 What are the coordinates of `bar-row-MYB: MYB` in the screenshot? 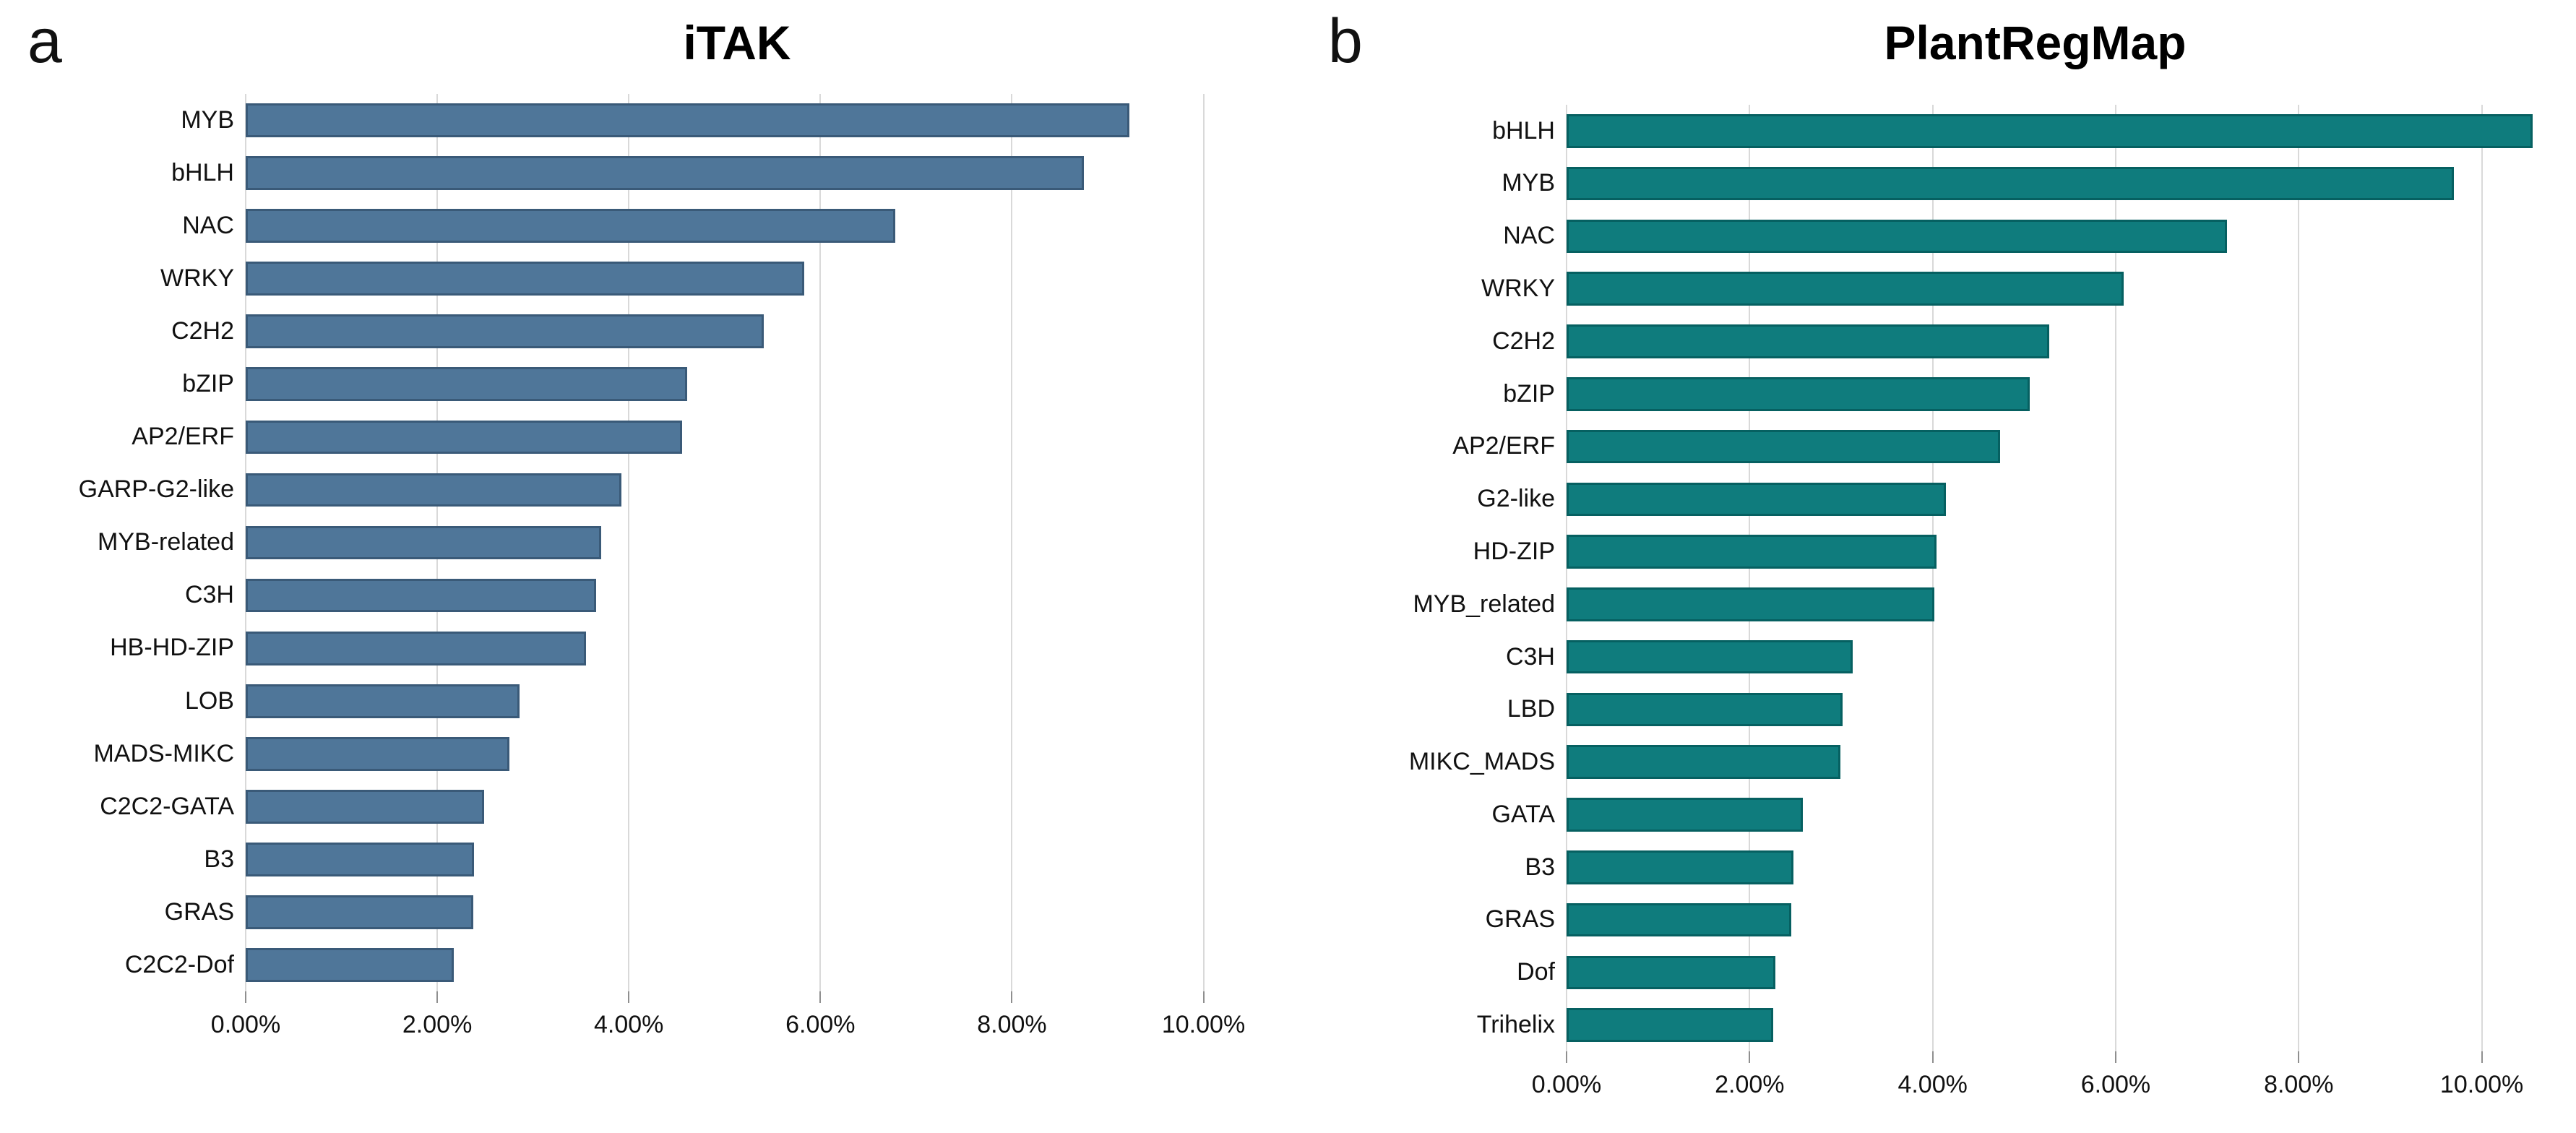 It's located at (1938, 184).